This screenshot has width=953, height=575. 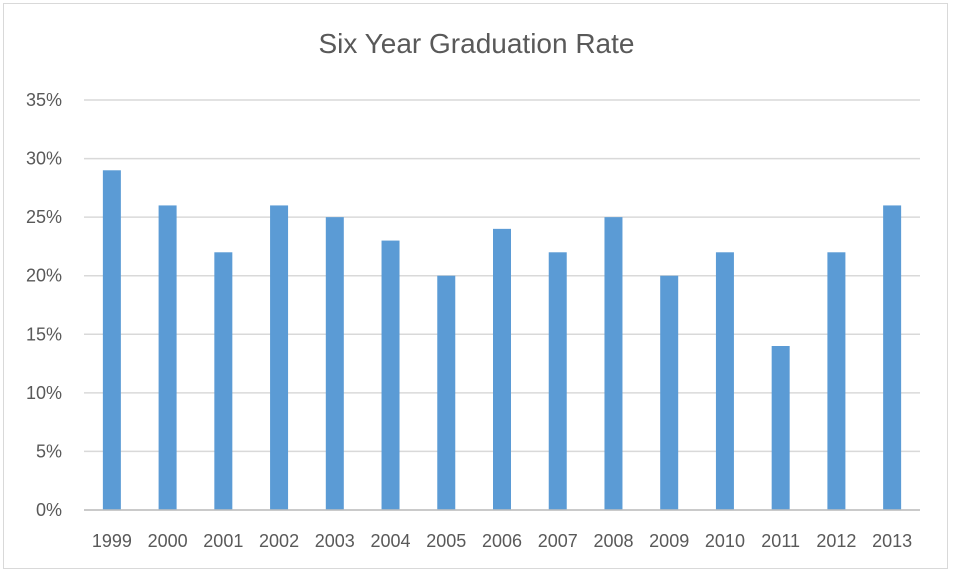 I want to click on x-tick-label: 2007, so click(x=558, y=541).